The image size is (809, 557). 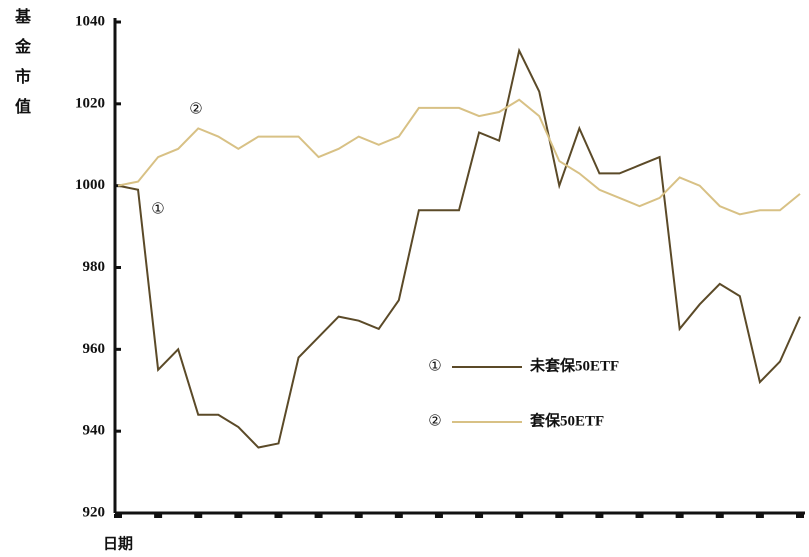 What do you see at coordinates (20, 68) in the screenshot?
I see `y-axis-title: 基金市值` at bounding box center [20, 68].